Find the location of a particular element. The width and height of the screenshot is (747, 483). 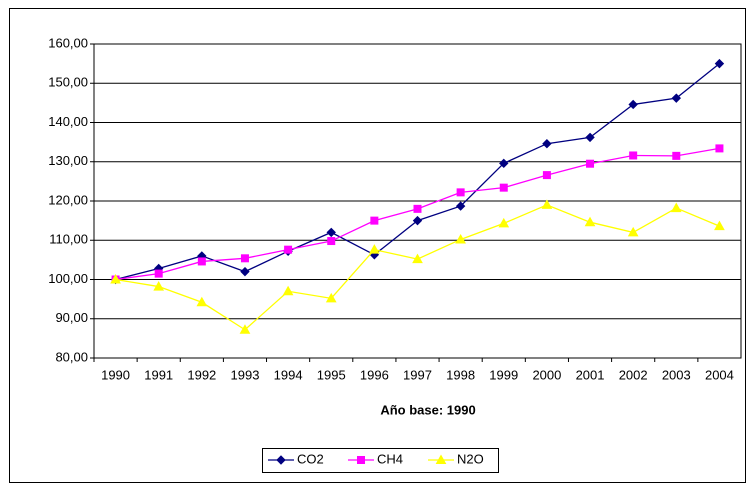

x-tick-label: 2000 is located at coordinates (546, 374).